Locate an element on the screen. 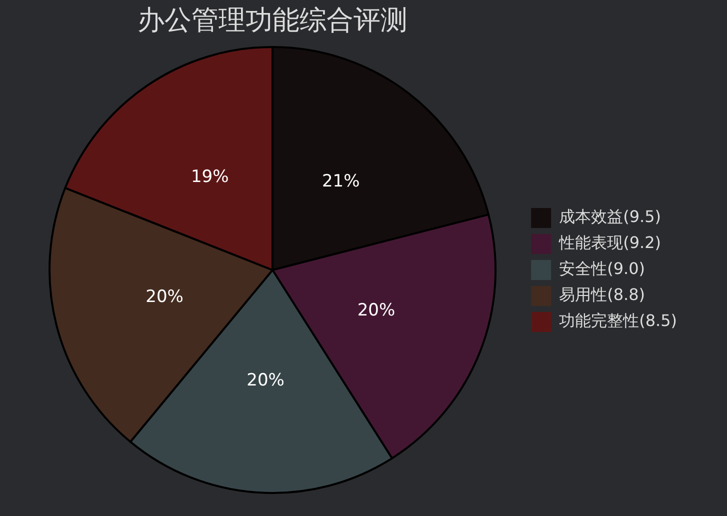 The width and height of the screenshot is (727, 516). chart-title: 办公管理功能综合评测 is located at coordinates (273, 20).